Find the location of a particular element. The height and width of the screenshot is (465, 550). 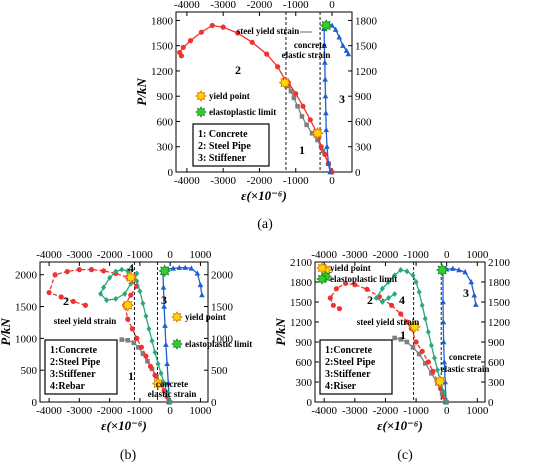

curve-label-3: 3 is located at coordinates (164, 300).